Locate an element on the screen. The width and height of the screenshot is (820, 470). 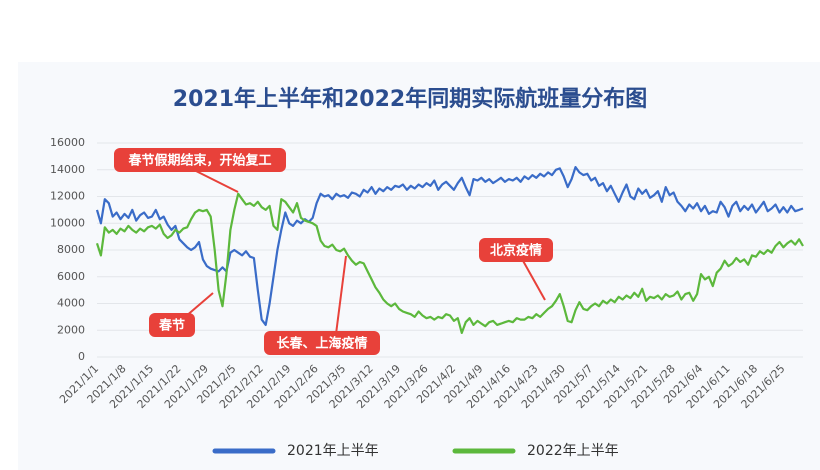
annotation-text: 北京疫情 is located at coordinates (516, 251).